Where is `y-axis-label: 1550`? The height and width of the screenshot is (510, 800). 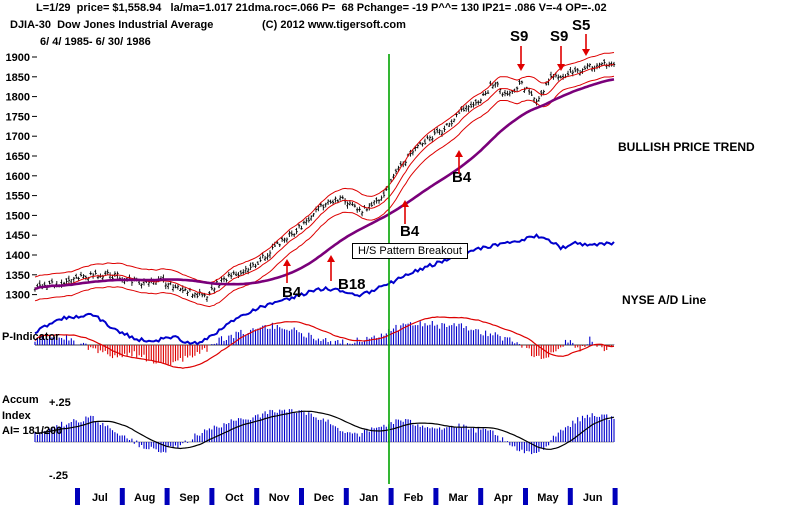
y-axis-label: 1550 is located at coordinates (18, 197).